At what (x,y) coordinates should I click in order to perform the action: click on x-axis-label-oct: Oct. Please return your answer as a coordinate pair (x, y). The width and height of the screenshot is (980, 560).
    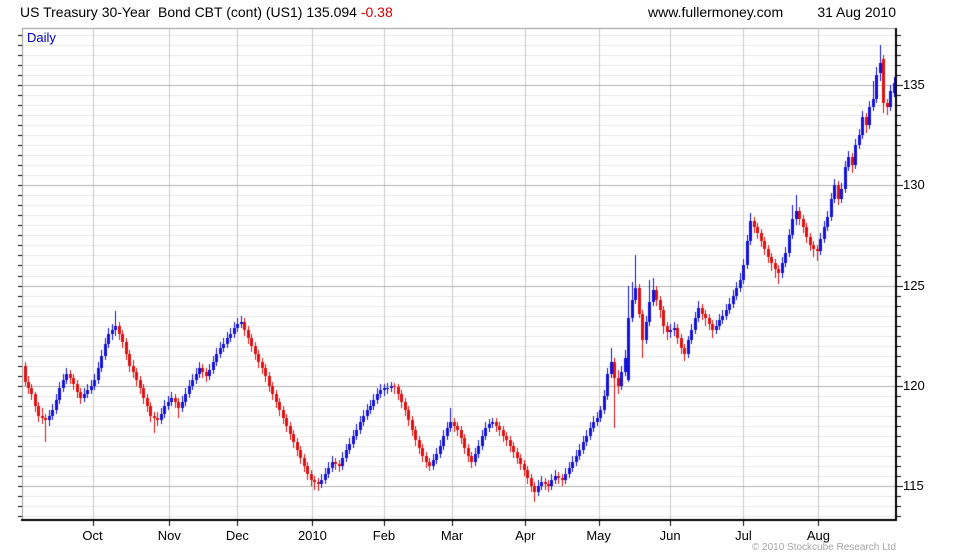
    Looking at the image, I should click on (92, 535).